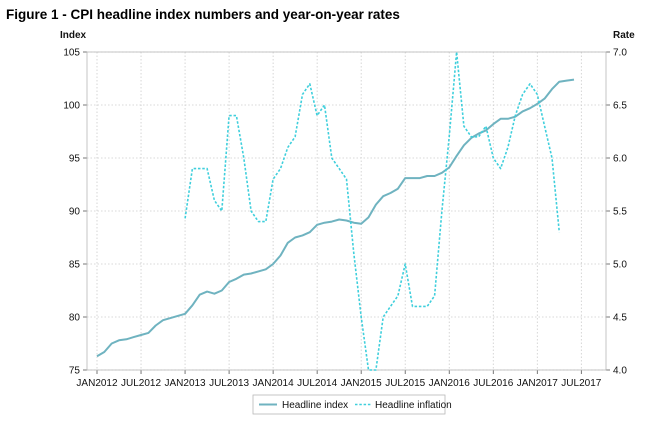 This screenshot has height=423, width=650. What do you see at coordinates (413, 405) in the screenshot?
I see `legend-label-headline-inflation: Headline inflation` at bounding box center [413, 405].